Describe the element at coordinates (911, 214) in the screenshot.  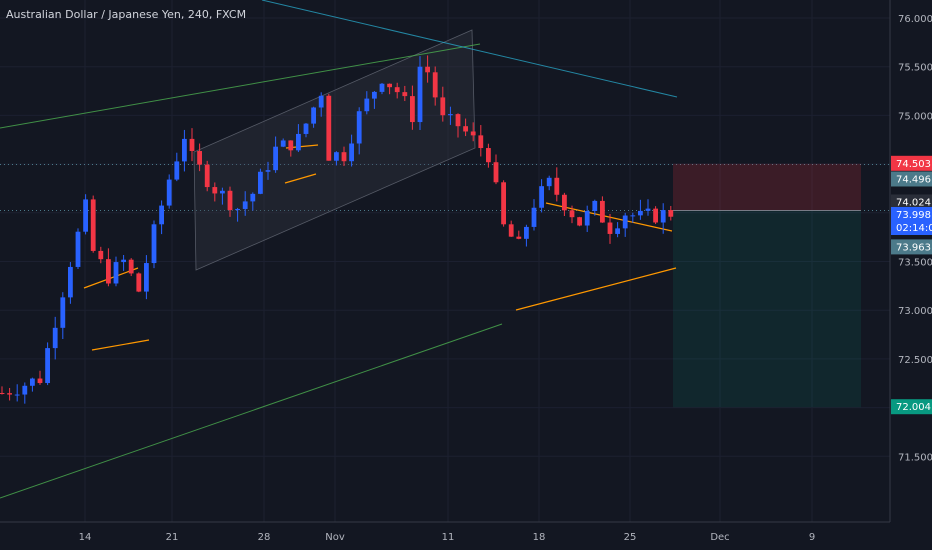
I see `price-tag-last-price` at that location.